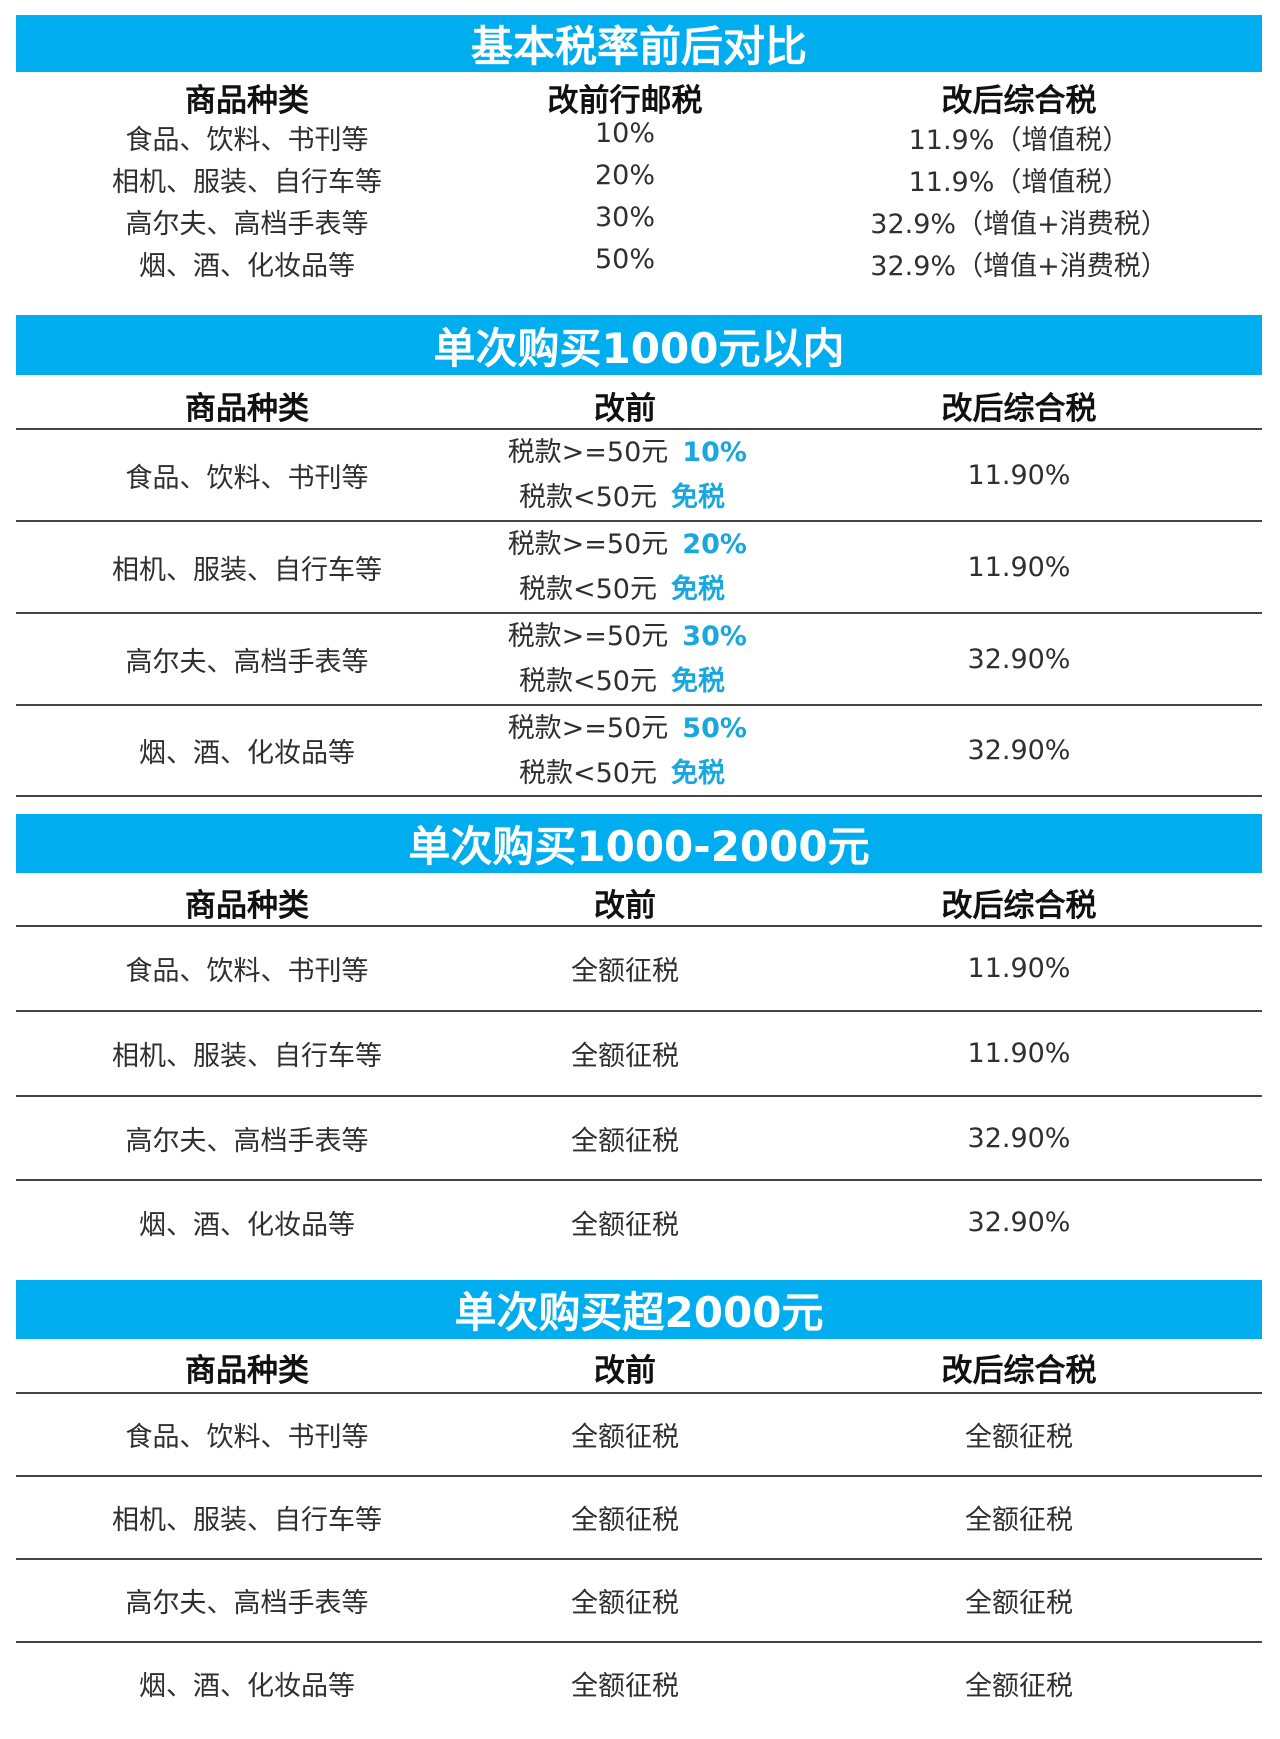 Image resolution: width=1280 pixels, height=1739 pixels. Describe the element at coordinates (625, 750) in the screenshot. I see `row-before: 税款>=50元 50% 税款<50元 免税` at that location.